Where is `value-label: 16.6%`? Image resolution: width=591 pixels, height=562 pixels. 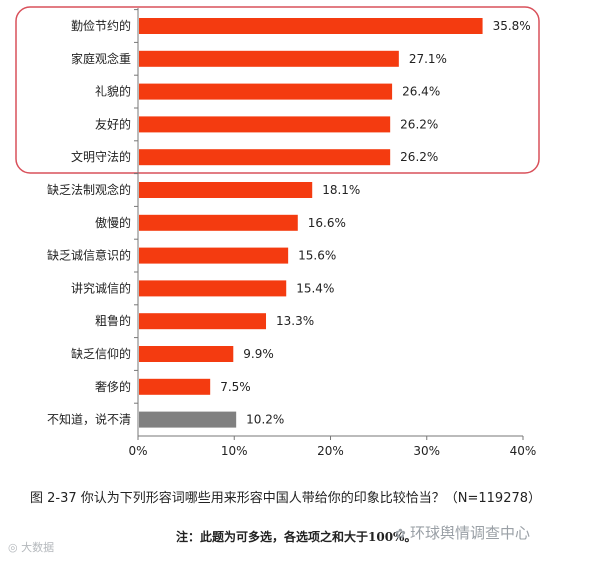
value-label: 16.6% is located at coordinates (327, 223).